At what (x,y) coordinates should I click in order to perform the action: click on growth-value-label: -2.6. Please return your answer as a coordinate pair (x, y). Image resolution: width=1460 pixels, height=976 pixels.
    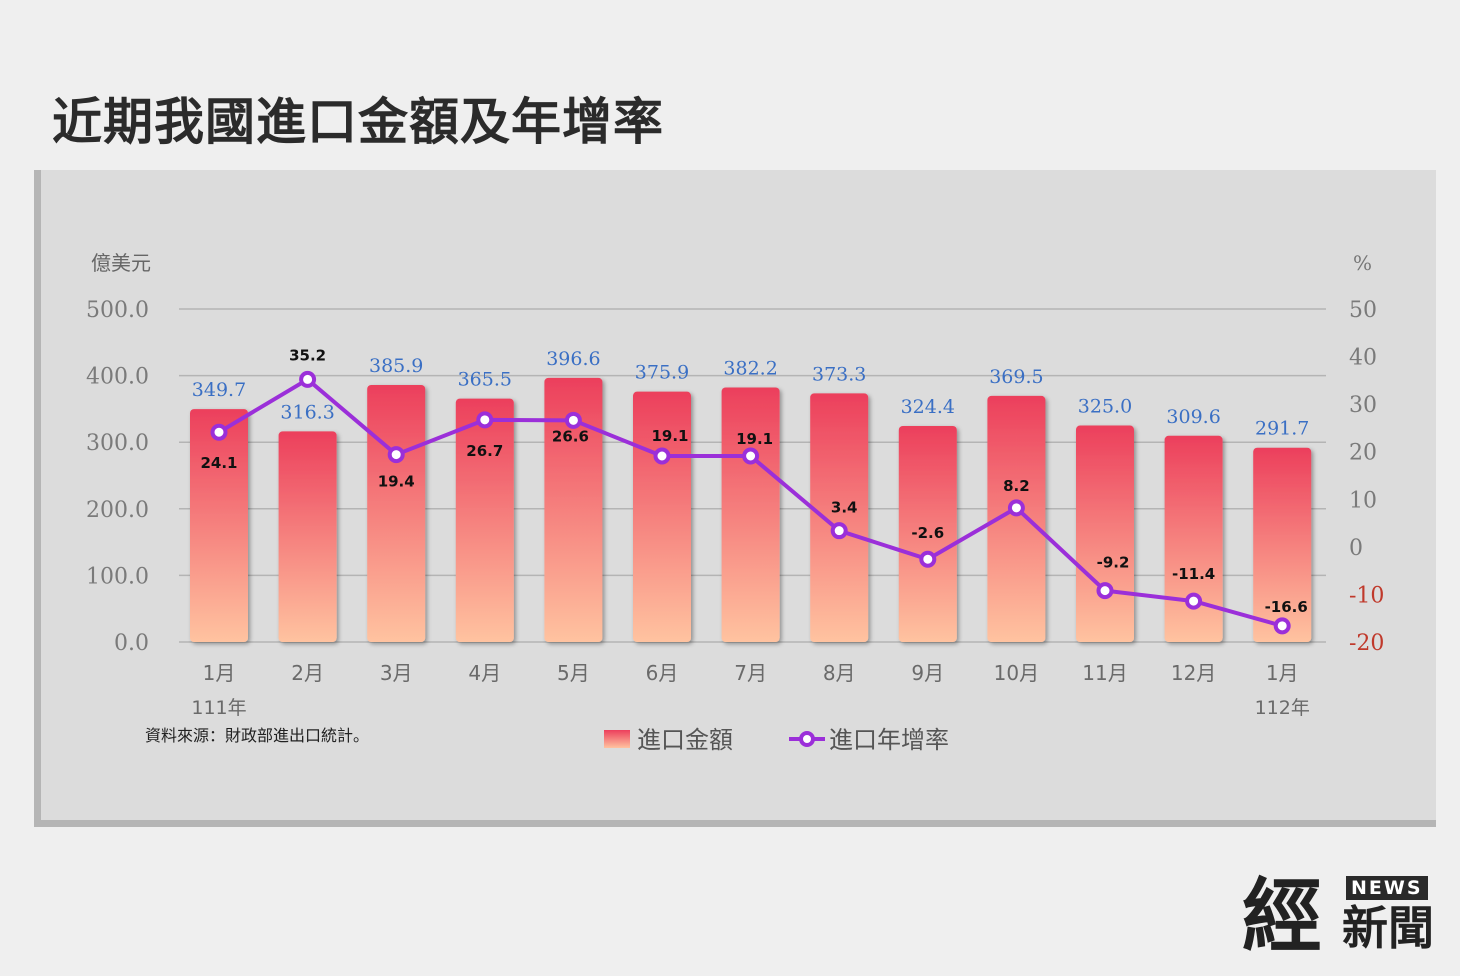
    Looking at the image, I should click on (927, 533).